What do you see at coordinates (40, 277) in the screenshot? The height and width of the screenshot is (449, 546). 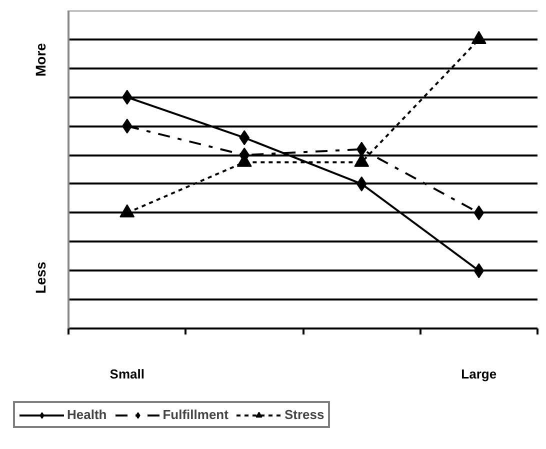 I see `text: Less` at bounding box center [40, 277].